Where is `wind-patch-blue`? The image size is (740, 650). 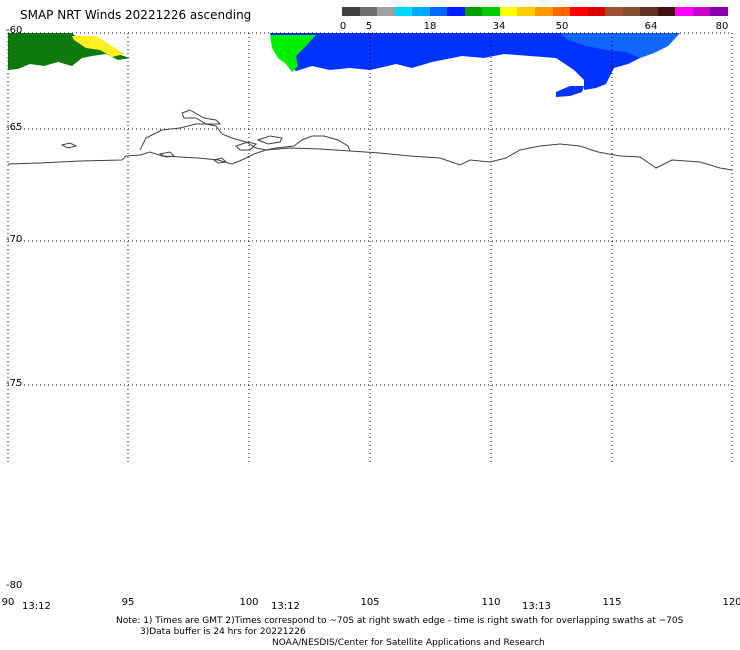
wind-patch-blue is located at coordinates (570, 91).